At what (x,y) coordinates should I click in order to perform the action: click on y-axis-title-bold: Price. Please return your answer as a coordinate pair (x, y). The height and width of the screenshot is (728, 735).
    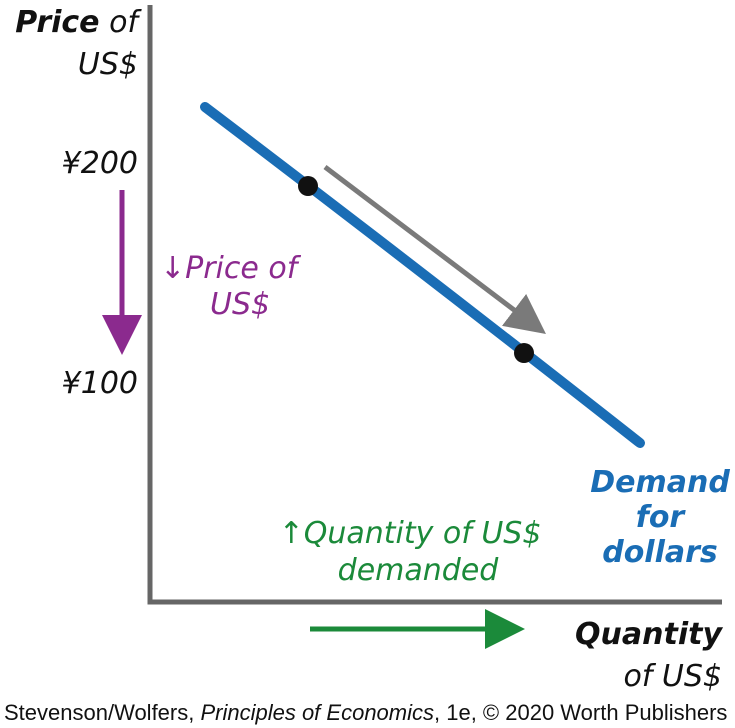
    Looking at the image, I should click on (57, 22).